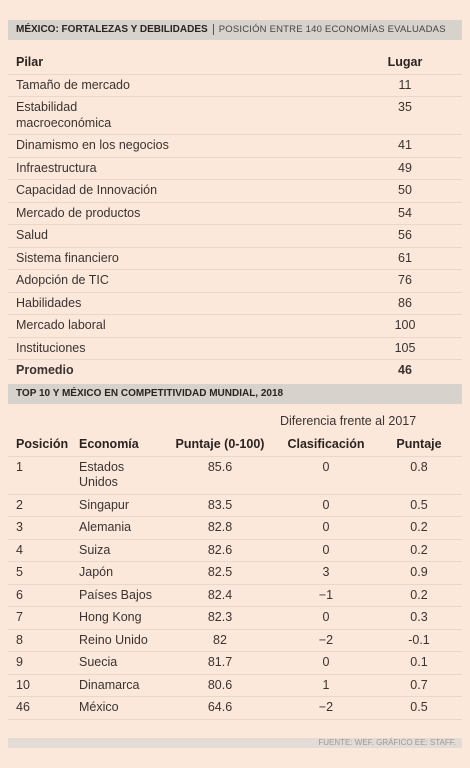  Describe the element at coordinates (39, 505) in the screenshot. I see `table-cell: 2` at that location.